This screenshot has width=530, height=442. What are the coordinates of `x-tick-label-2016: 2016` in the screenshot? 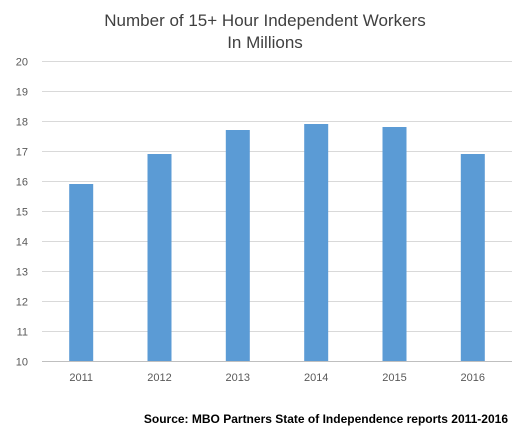 It's located at (473, 378).